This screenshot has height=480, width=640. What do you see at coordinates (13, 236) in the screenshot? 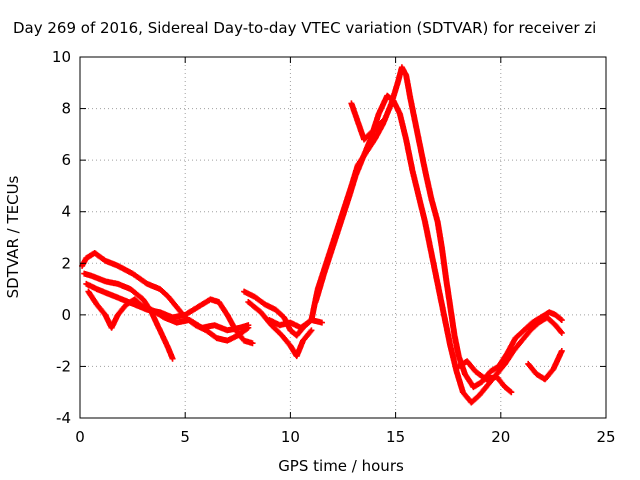
I see `y-axis-label: SDTVAR / TECUs` at bounding box center [13, 236].